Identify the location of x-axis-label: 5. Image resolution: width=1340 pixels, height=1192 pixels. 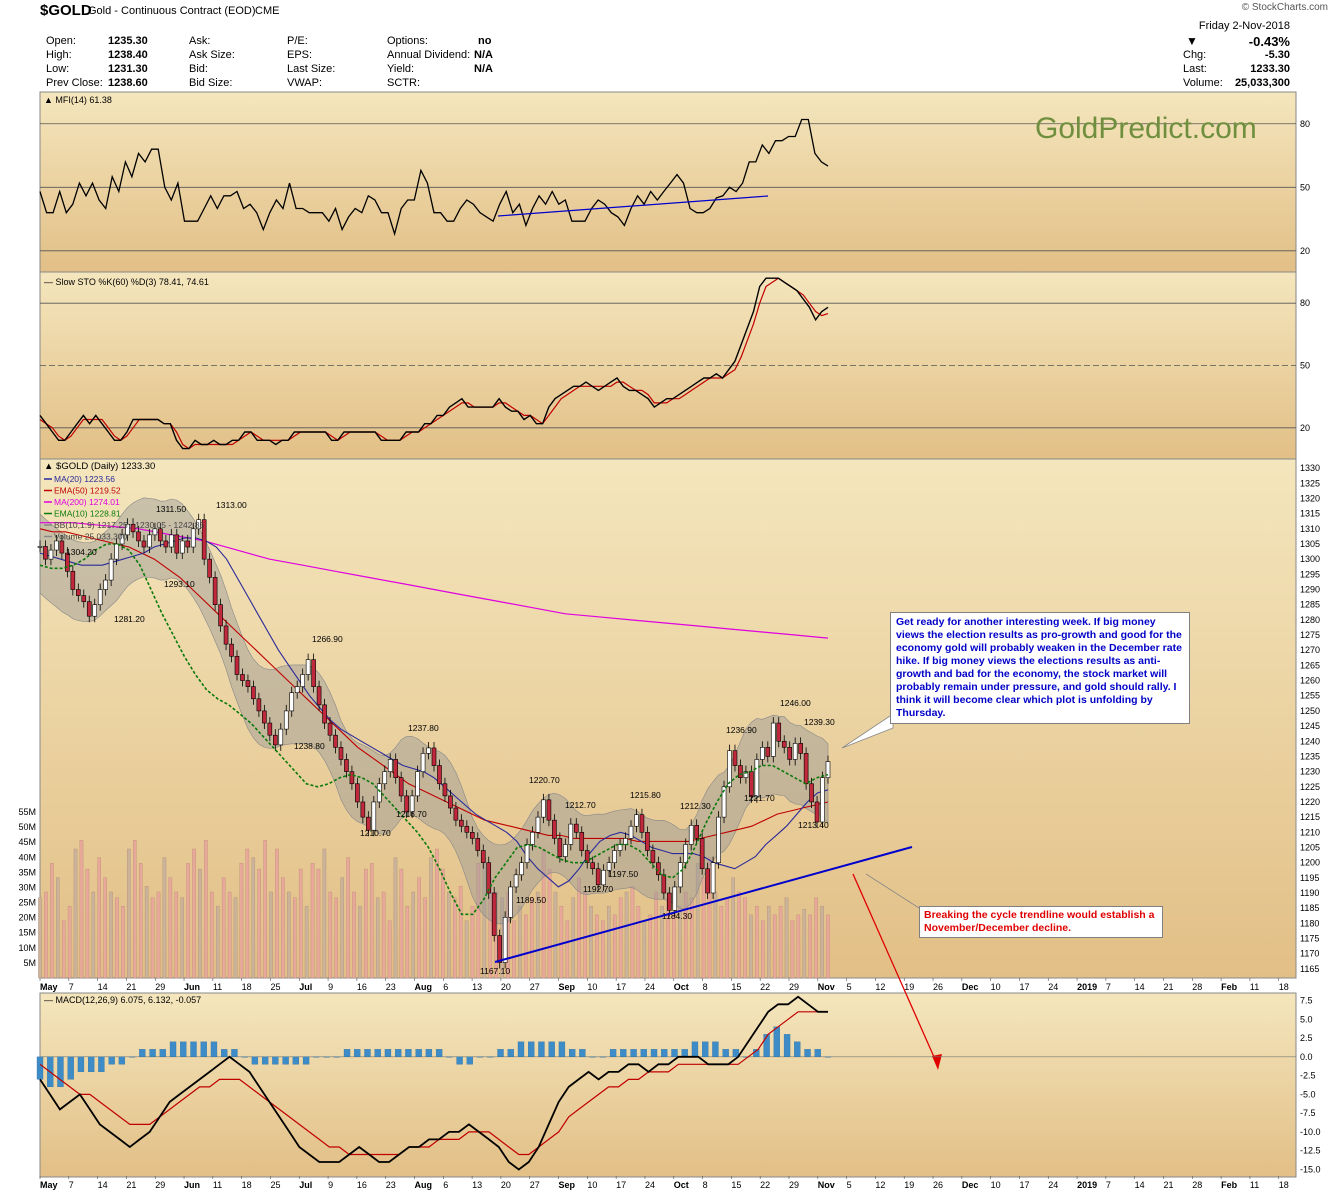
(849, 1185).